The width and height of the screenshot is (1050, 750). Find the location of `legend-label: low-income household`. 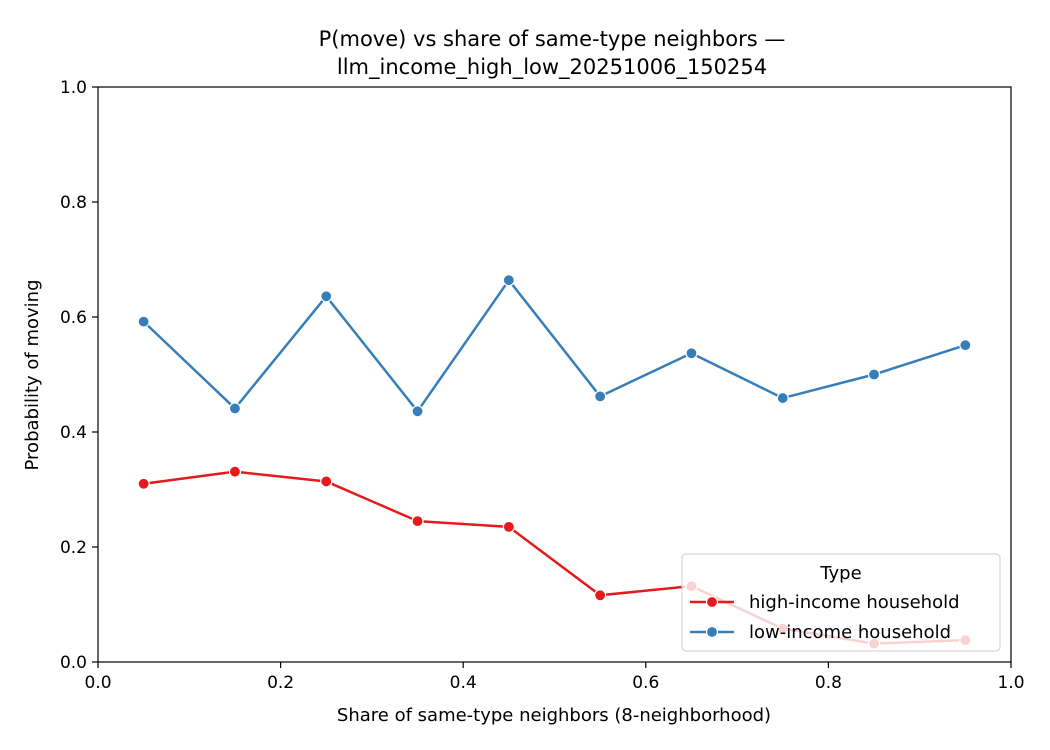

legend-label: low-income household is located at coordinates (850, 632).